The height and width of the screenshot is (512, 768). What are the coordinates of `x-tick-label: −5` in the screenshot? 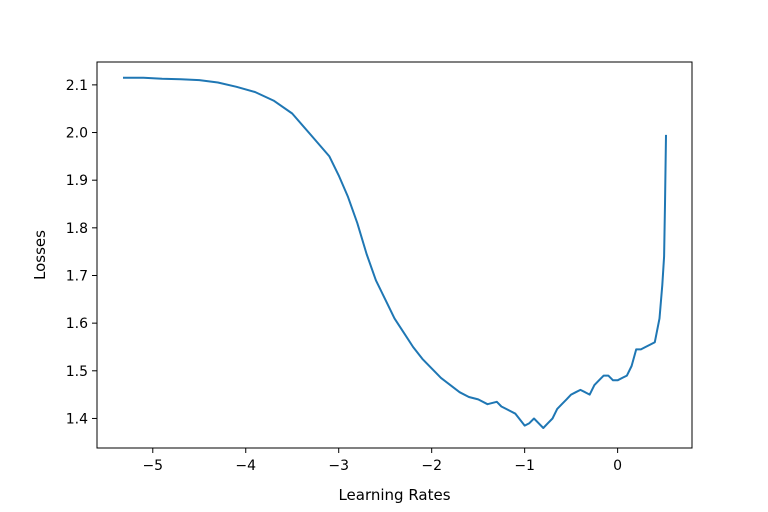 It's located at (152, 466).